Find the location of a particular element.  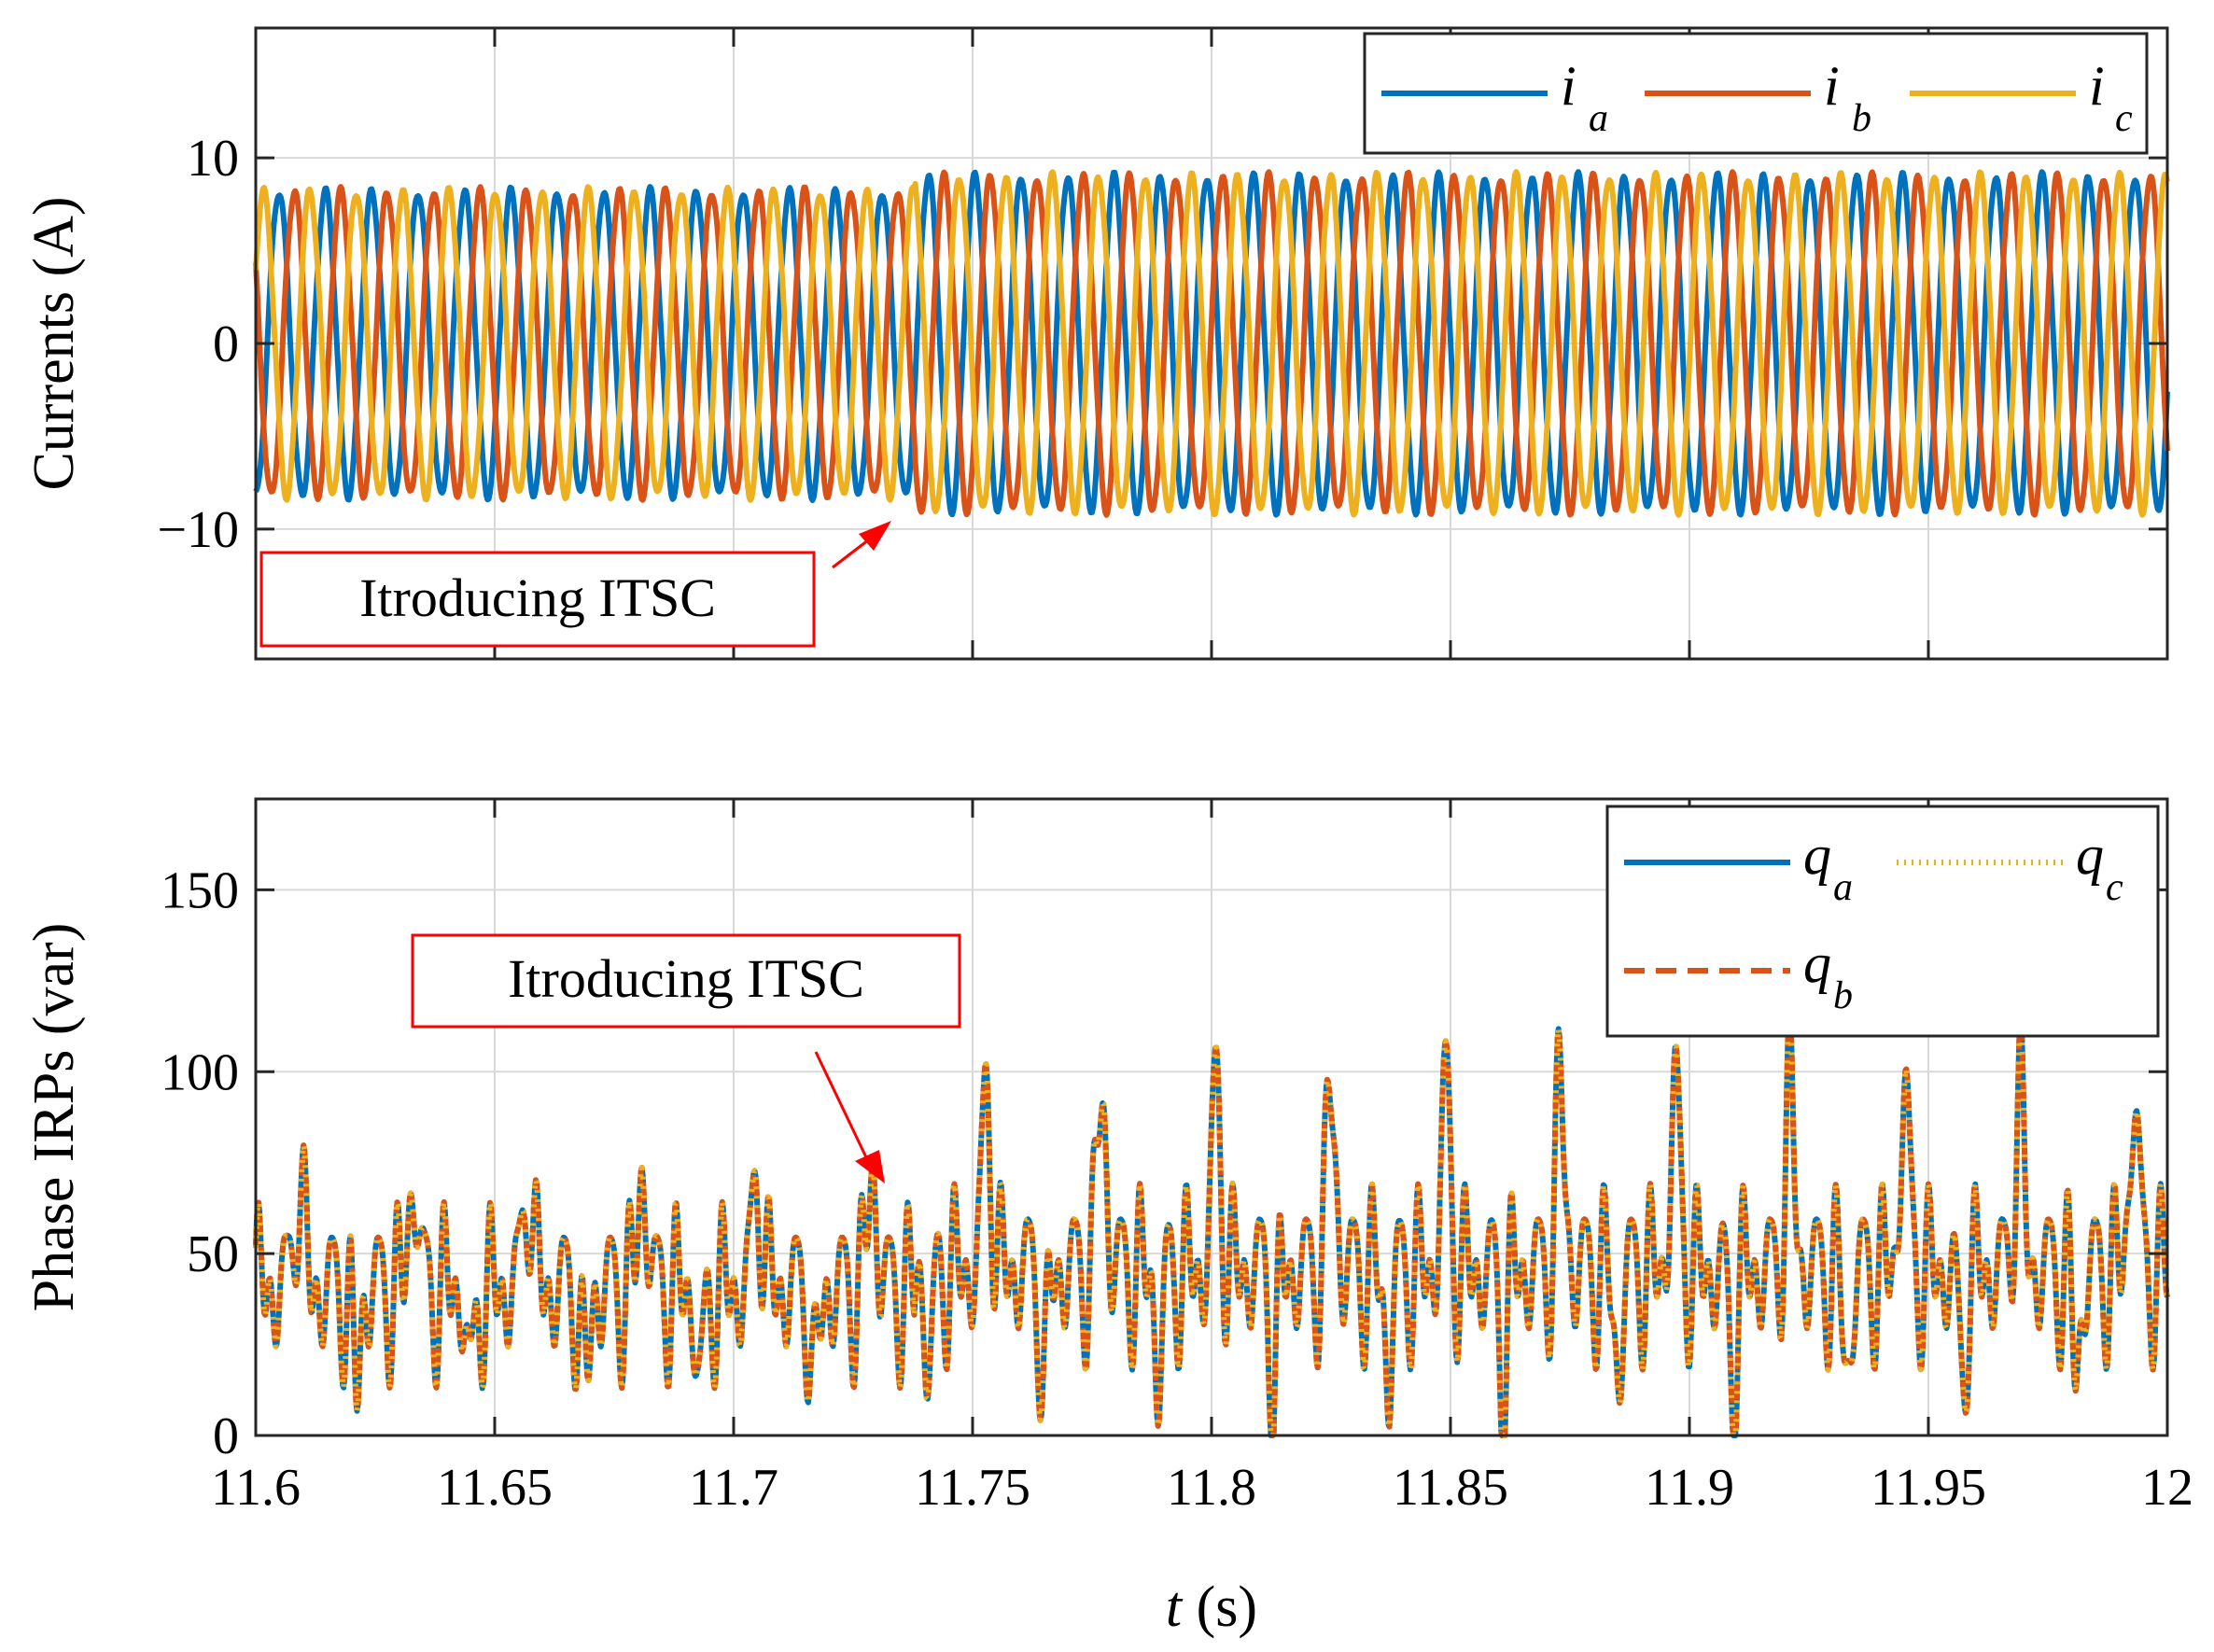

irp-annotation-arrowhead is located at coordinates (870, 1166).